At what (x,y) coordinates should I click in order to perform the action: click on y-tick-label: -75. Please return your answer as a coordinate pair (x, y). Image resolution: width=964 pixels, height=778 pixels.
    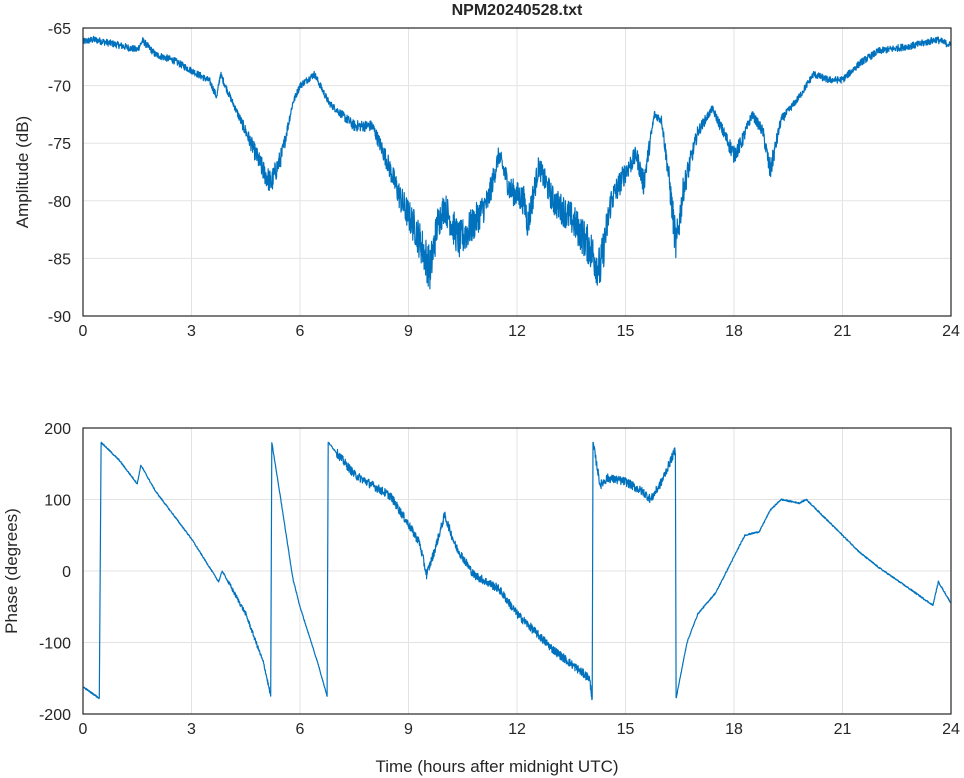
    Looking at the image, I should click on (59, 144).